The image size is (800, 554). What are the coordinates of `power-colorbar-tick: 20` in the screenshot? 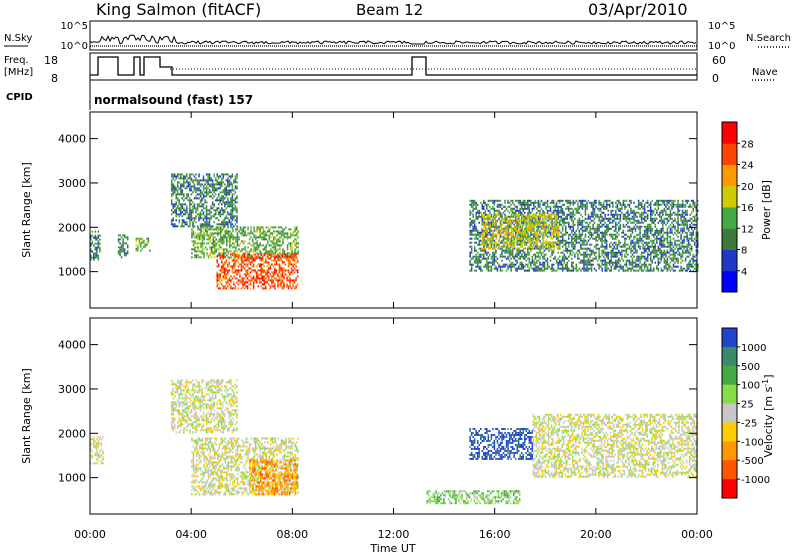 It's located at (747, 187).